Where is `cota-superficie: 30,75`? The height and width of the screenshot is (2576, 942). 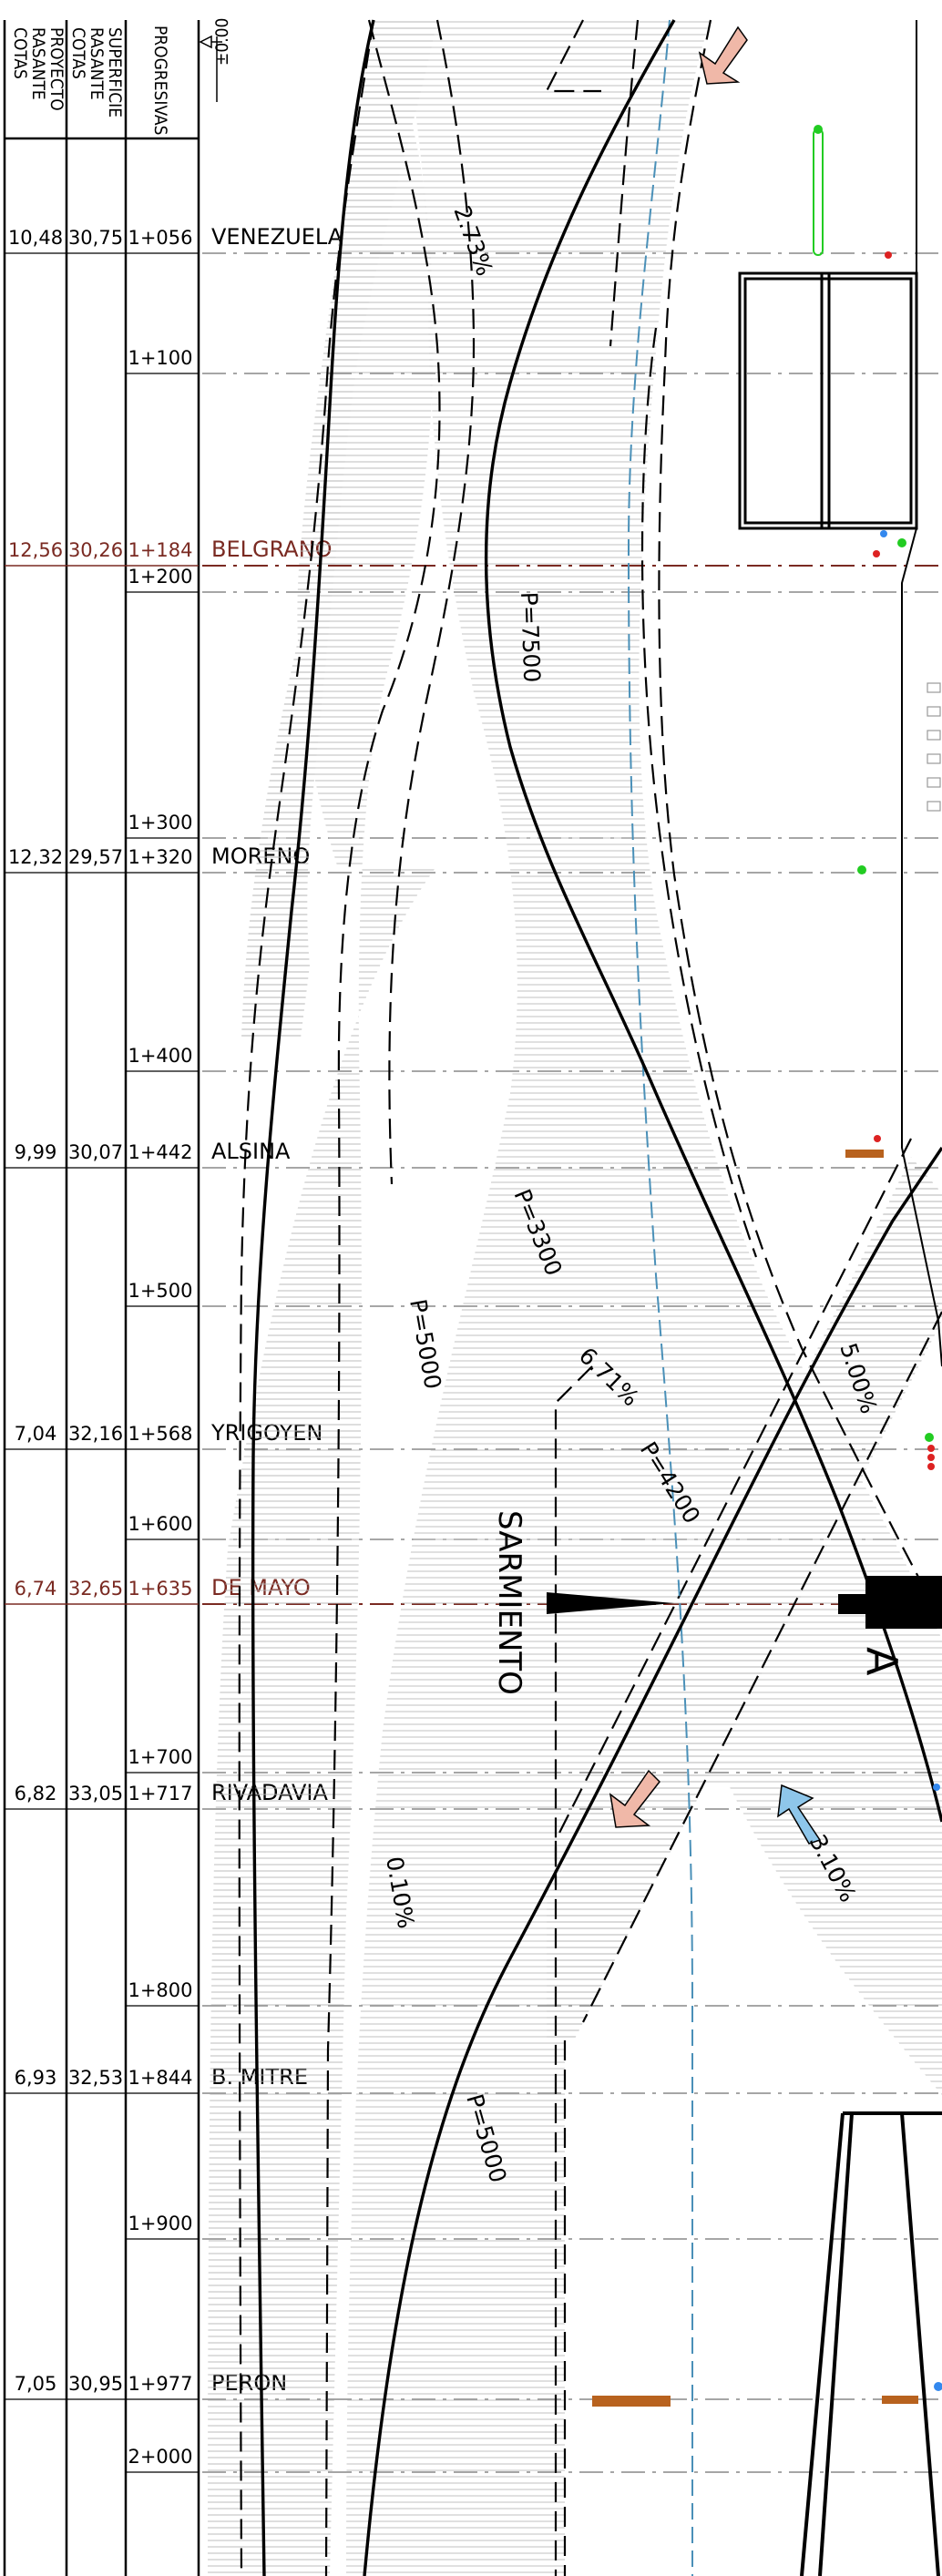
cota-superficie: 30,75 is located at coordinates (95, 238).